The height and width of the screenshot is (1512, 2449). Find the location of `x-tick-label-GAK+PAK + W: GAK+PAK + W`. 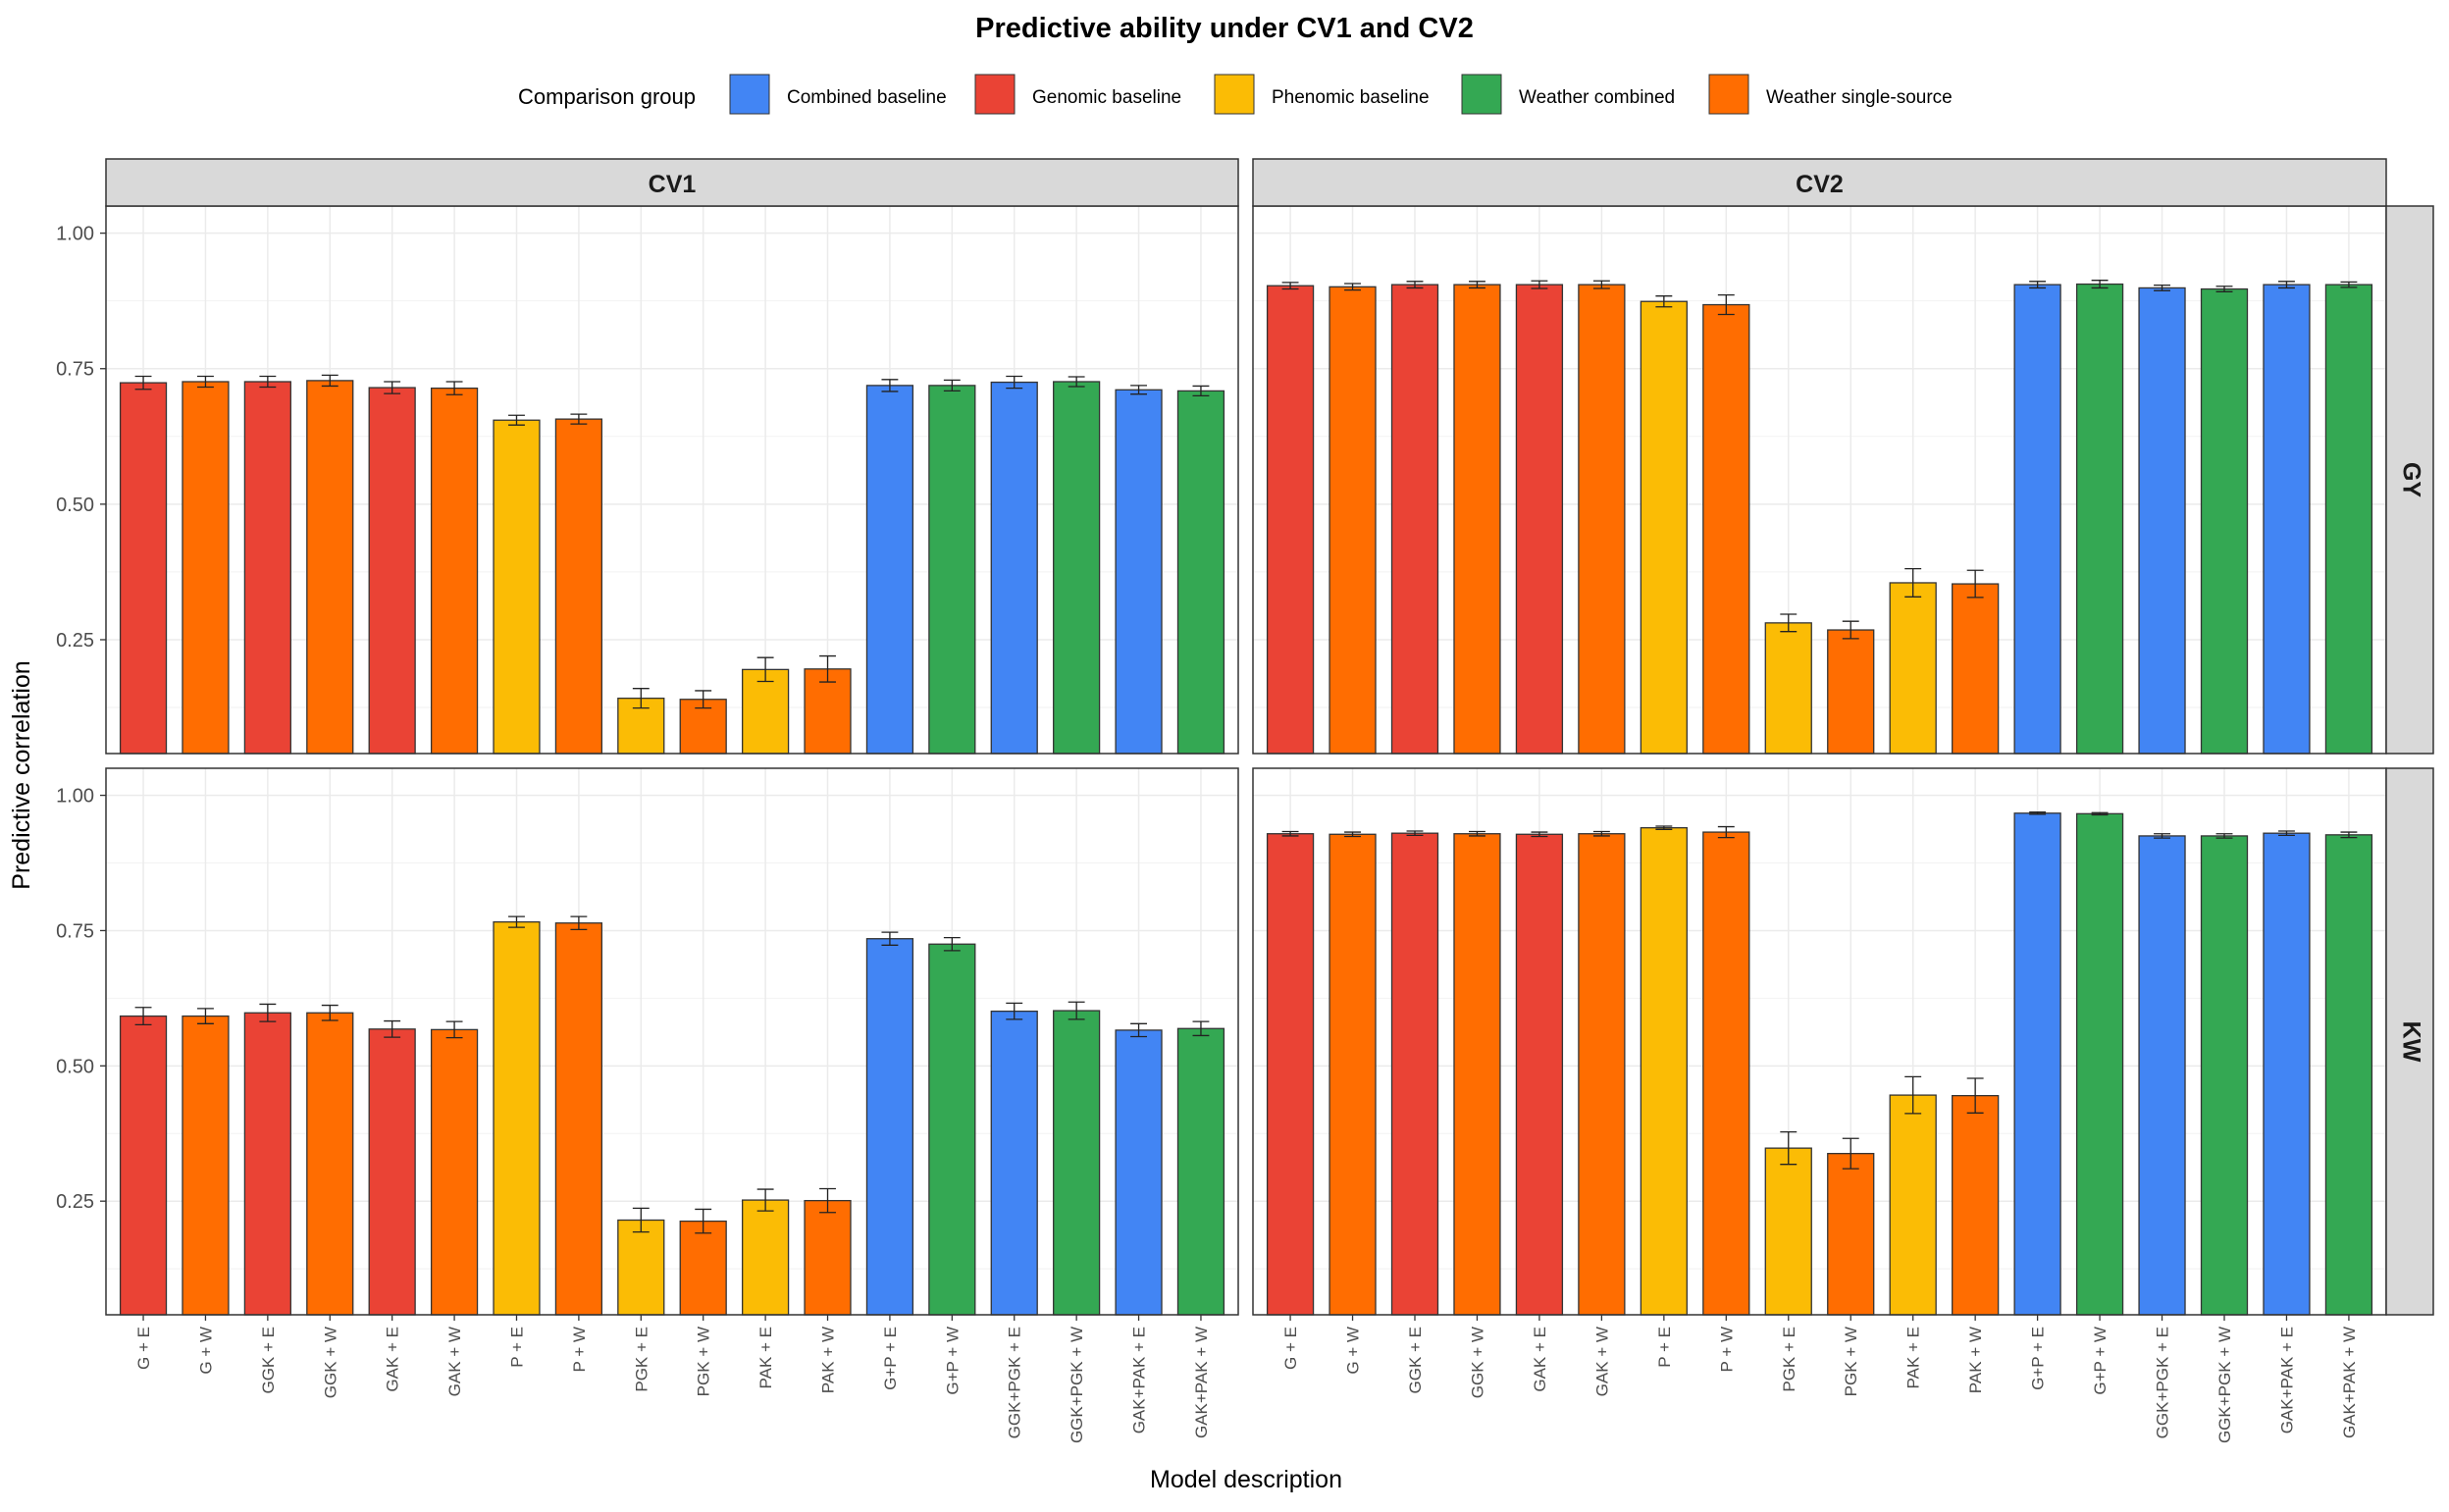

x-tick-label-GAK+PAK + W: GAK+PAK + W is located at coordinates (1201, 1382).